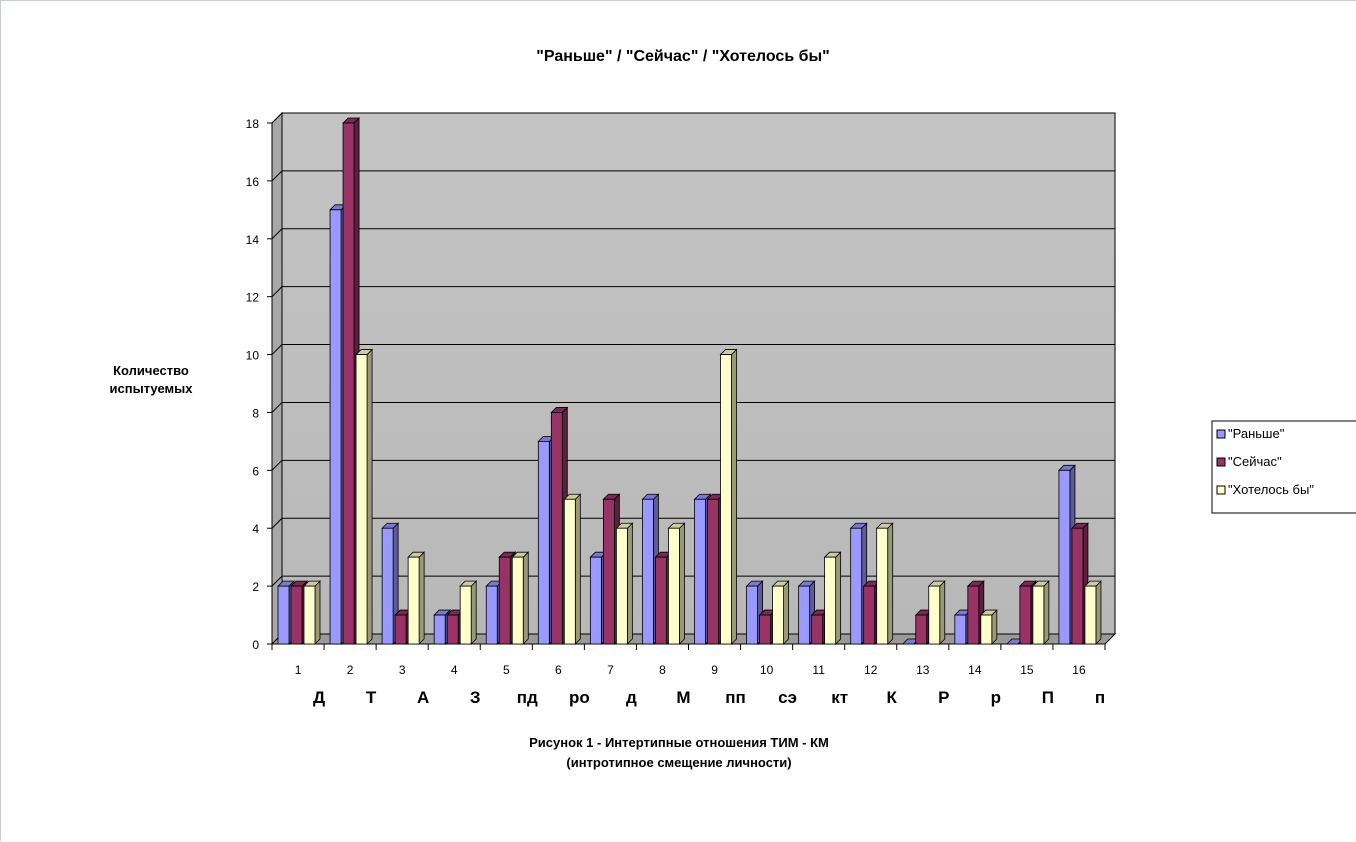 This screenshot has height=842, width=1356. What do you see at coordinates (787, 697) in the screenshot?
I see `x-category-letter: сэ` at bounding box center [787, 697].